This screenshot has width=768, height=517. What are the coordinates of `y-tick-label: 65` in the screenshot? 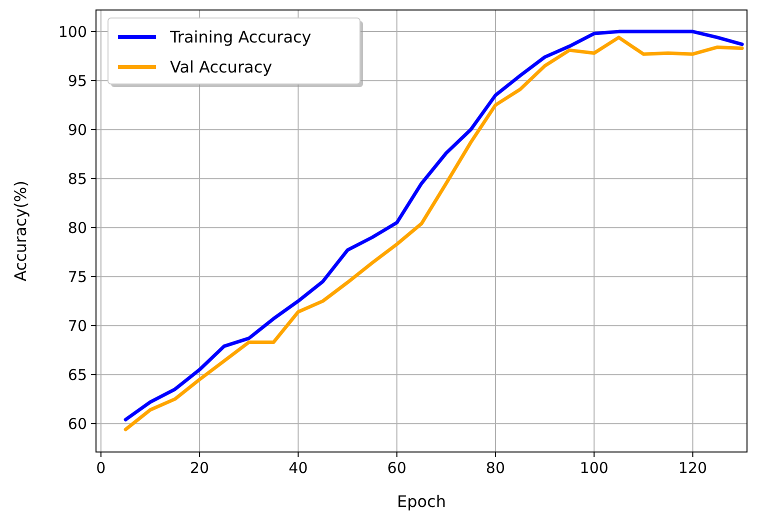 It's located at (77, 375).